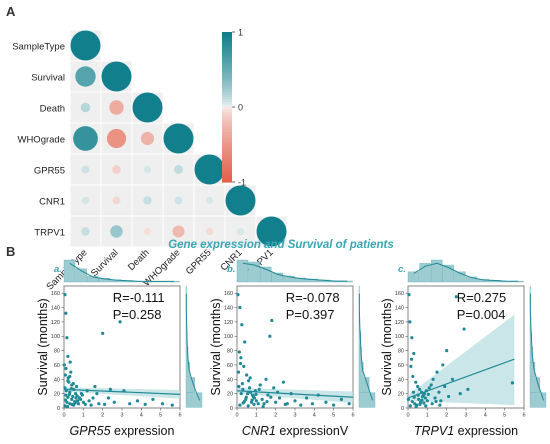 The width and height of the screenshot is (550, 444). Describe the element at coordinates (466, 431) in the screenshot. I see `x-axis-label: TRPV1 expression` at that location.